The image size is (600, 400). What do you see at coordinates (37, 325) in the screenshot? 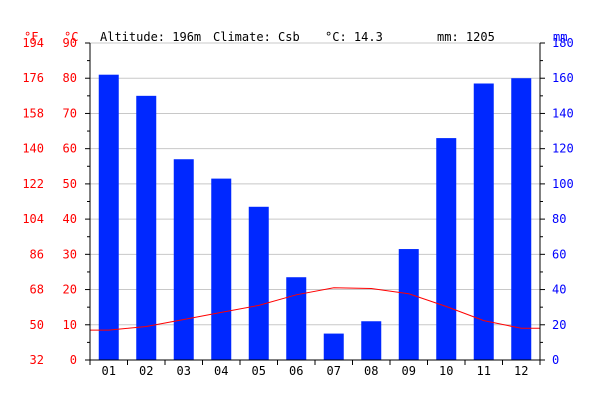
I see `fahrenheit-tick-label: 50` at bounding box center [37, 325].